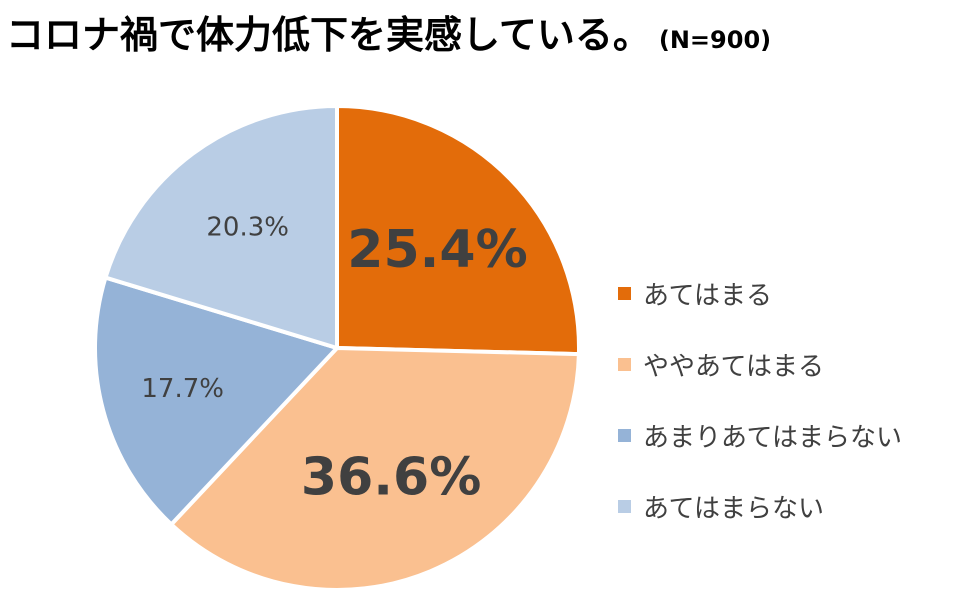  I want to click on pie-data-label-3: 17.7%, so click(182, 389).